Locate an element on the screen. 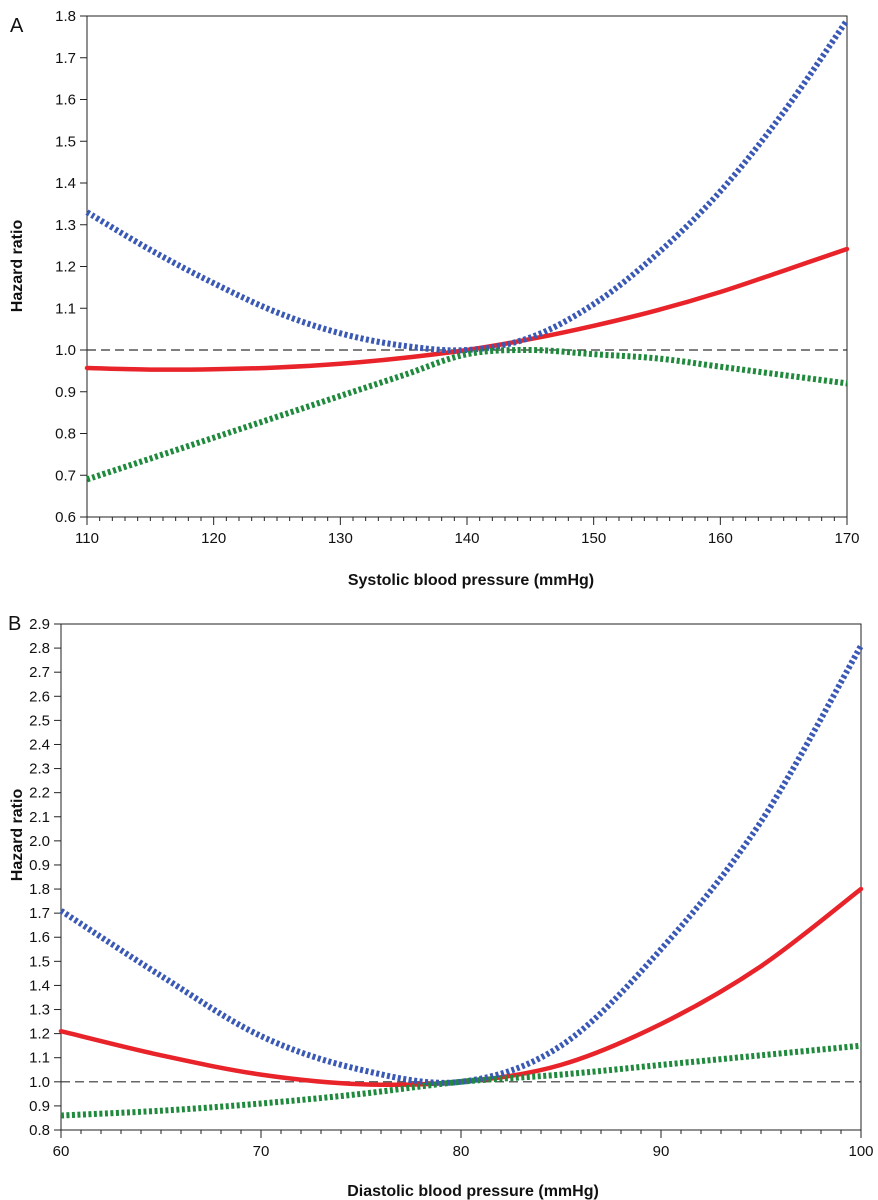  panel-a-x-tick-label: 130 is located at coordinates (340, 538).